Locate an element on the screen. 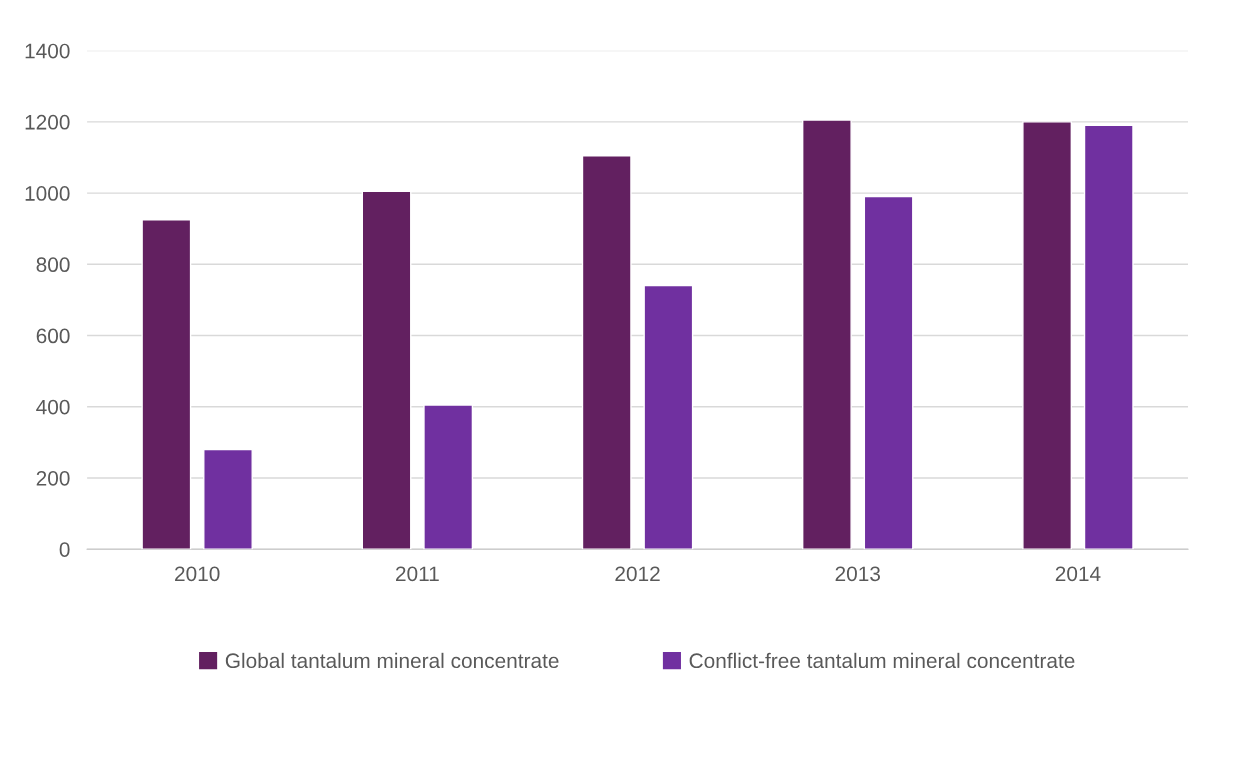 Image resolution: width=1244 pixels, height=779 pixels. legend-label: Conflict-free tantalum mineral concentrate is located at coordinates (882, 660).